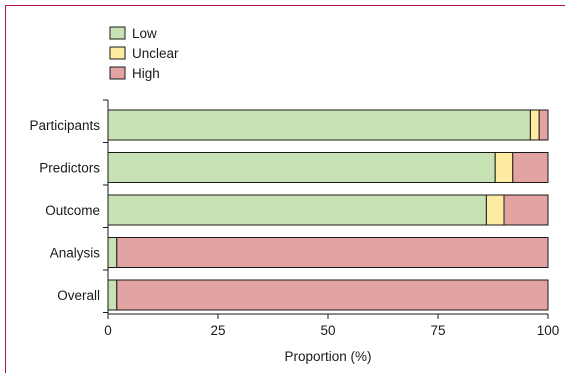  Describe the element at coordinates (332, 252) in the screenshot. I see `bar-analysis-high` at that location.